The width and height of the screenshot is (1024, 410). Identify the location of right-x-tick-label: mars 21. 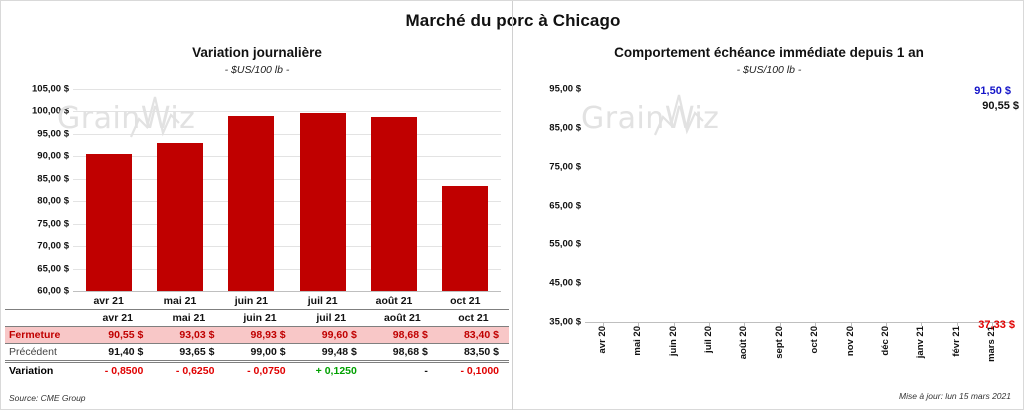
(992, 344).